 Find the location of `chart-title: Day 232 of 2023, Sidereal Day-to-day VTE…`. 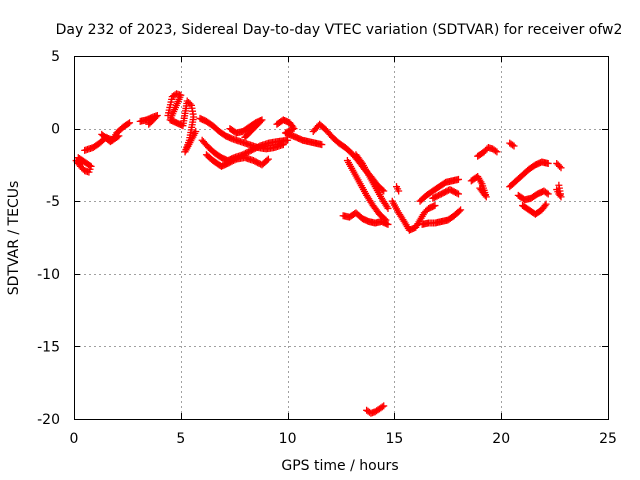

chart-title: Day 232 of 2023, Sidereal Day-to-day VTE… is located at coordinates (339, 30).